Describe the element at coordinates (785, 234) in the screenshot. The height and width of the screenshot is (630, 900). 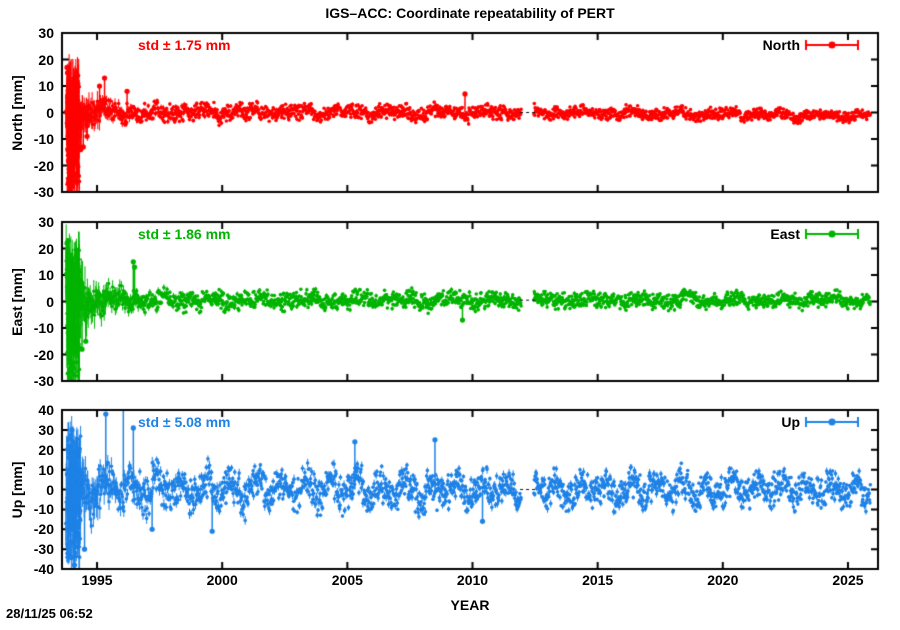
I see `legend-label-east: East` at that location.